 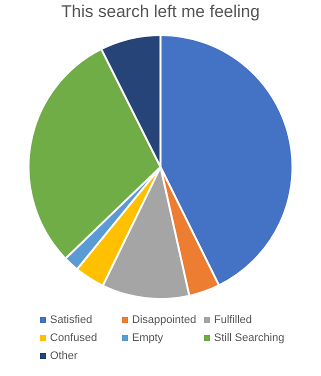 I want to click on legend-label: Other, so click(x=64, y=356).